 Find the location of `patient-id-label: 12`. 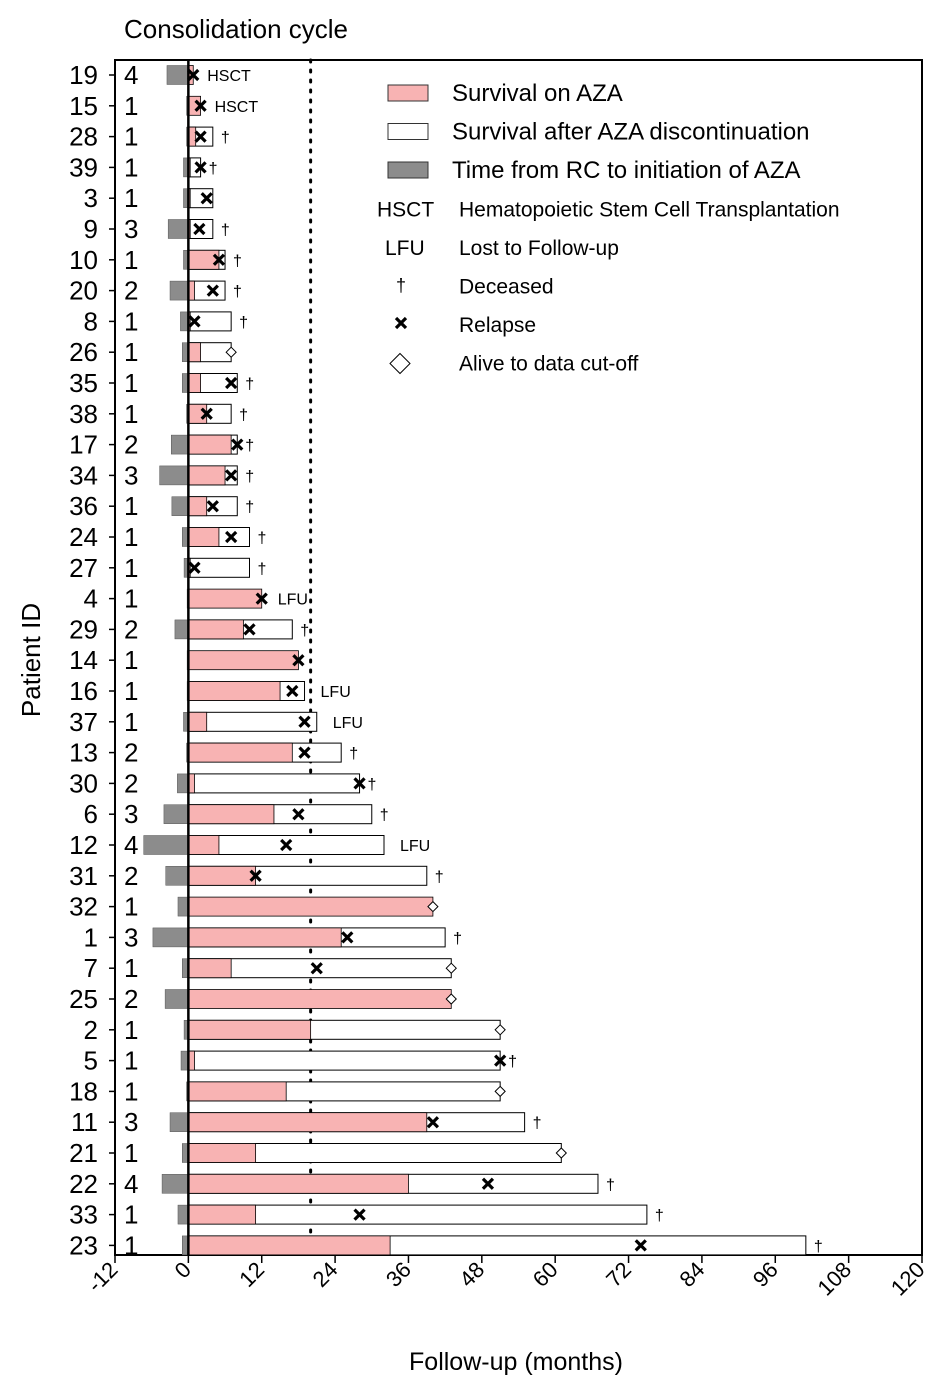

patient-id-label: 12 is located at coordinates (83, 845).